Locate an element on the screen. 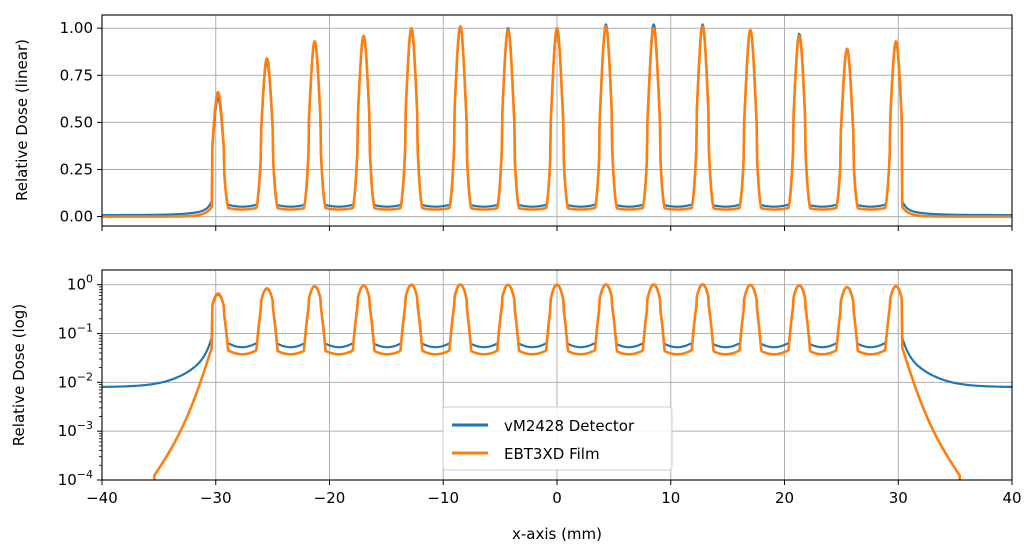 The width and height of the screenshot is (1024, 545). bottom-x-tick-label: −30 is located at coordinates (216, 498).